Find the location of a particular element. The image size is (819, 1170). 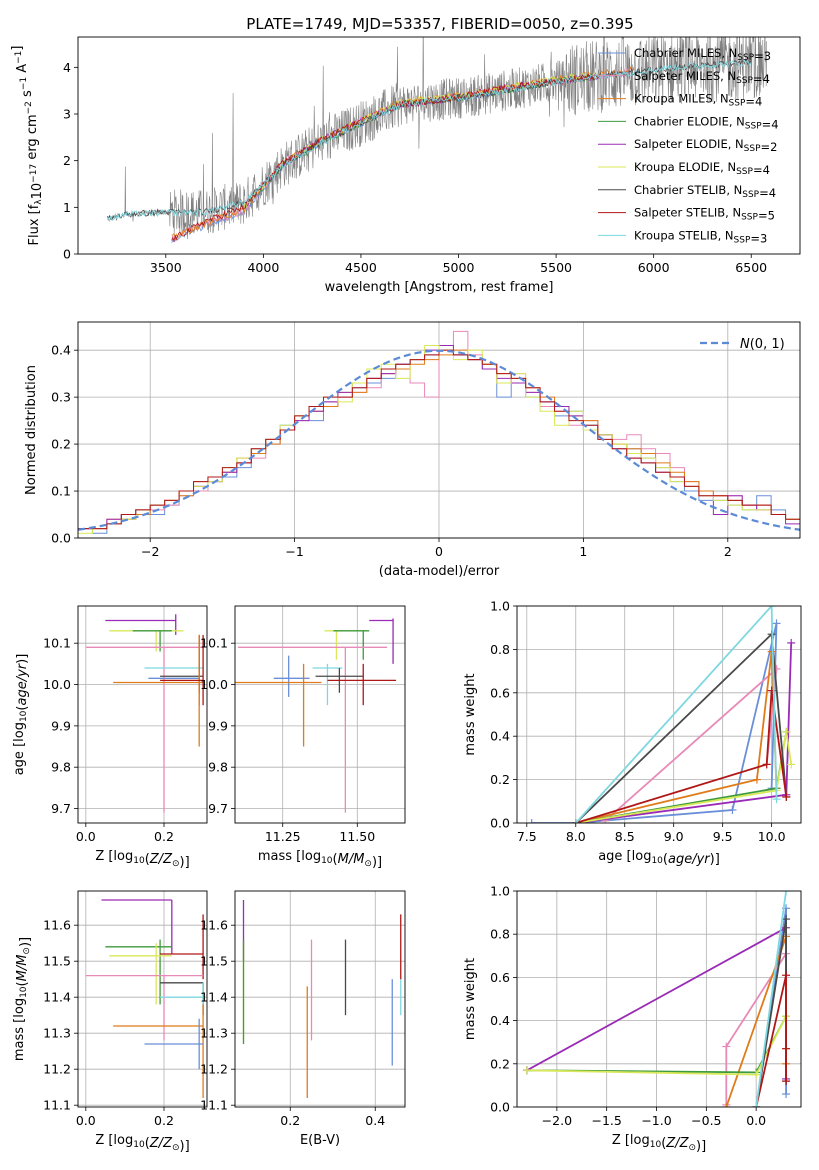

y-tick-label: 10.0 is located at coordinates (57, 684).